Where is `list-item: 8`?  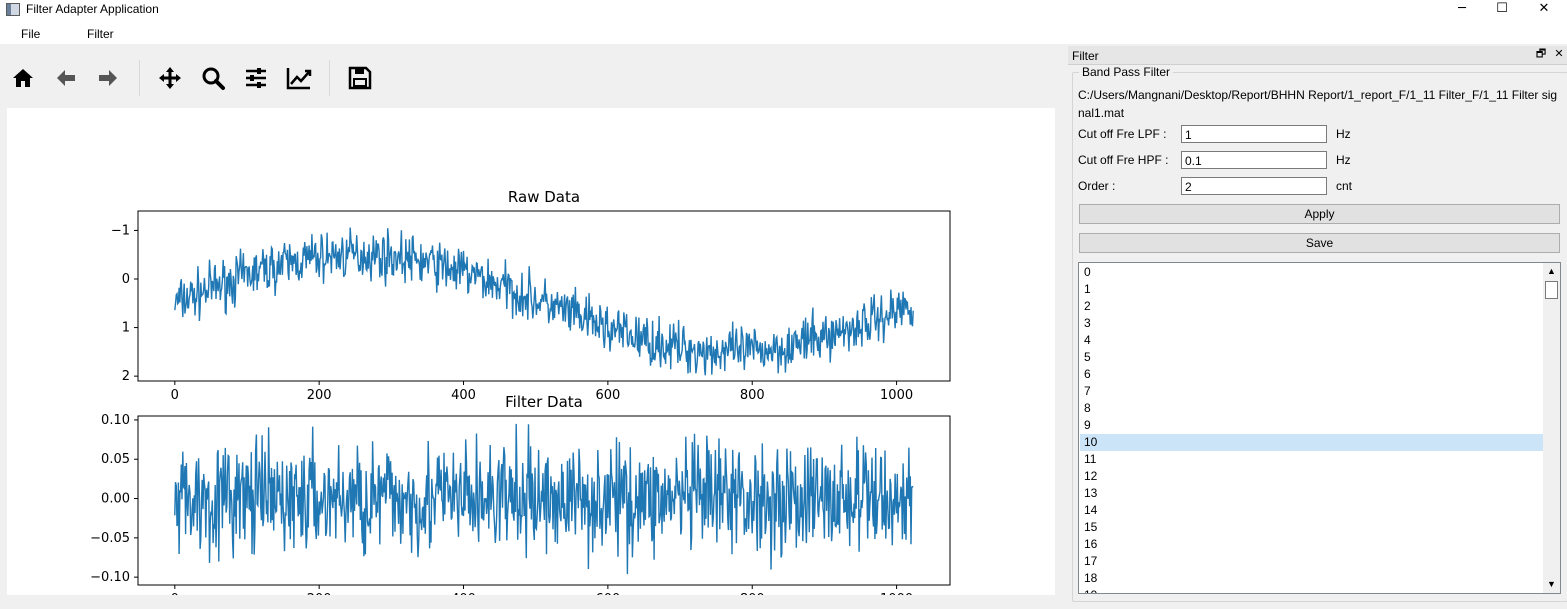 list-item: 8 is located at coordinates (1087, 408).